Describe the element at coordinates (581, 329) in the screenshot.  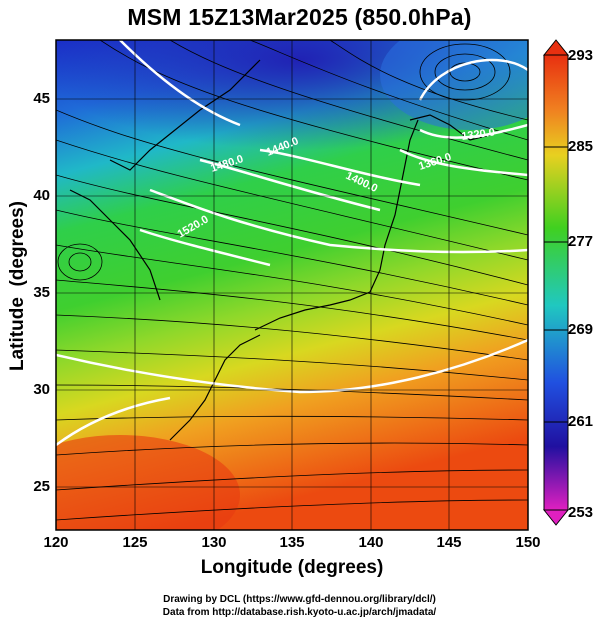
I see `colorbar-tick-label: 269` at that location.